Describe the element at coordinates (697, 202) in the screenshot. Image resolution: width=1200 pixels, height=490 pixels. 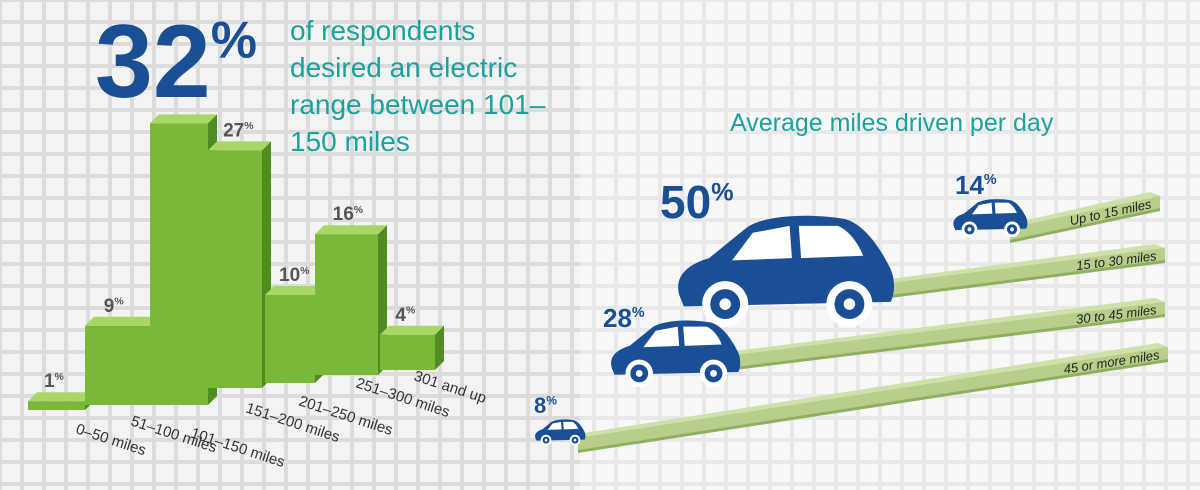
I see `value-label: 50%` at that location.